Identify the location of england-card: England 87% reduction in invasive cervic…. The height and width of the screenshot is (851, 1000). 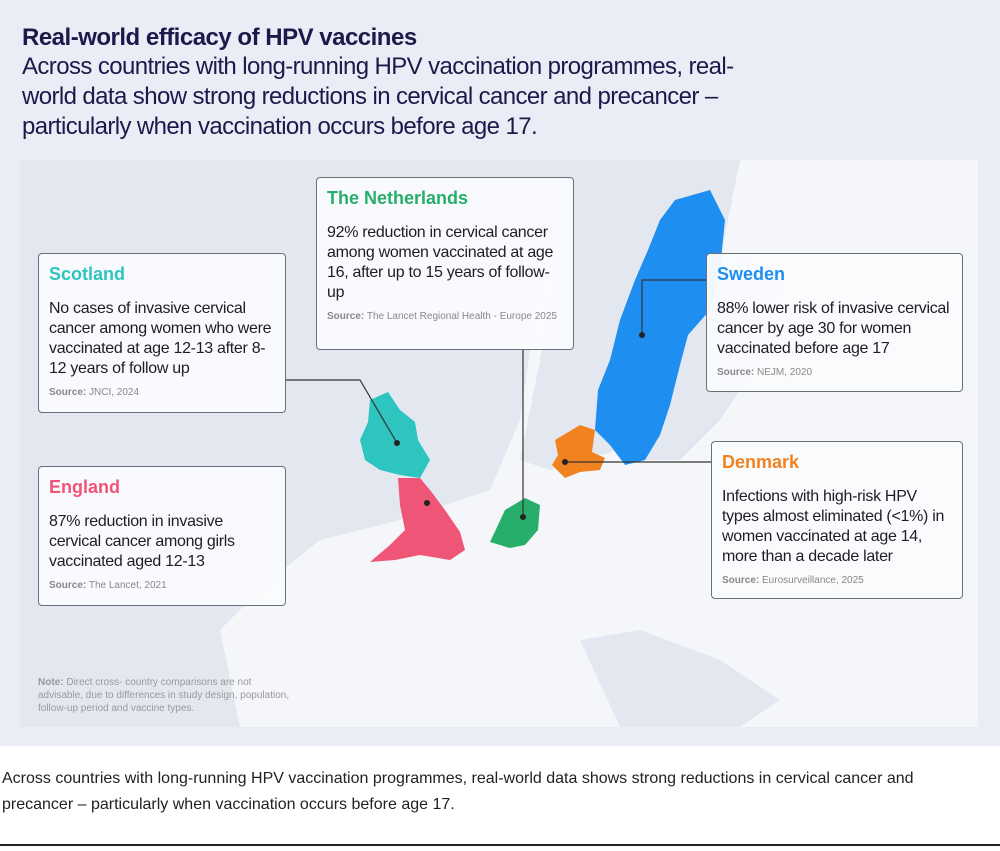
(162, 536).